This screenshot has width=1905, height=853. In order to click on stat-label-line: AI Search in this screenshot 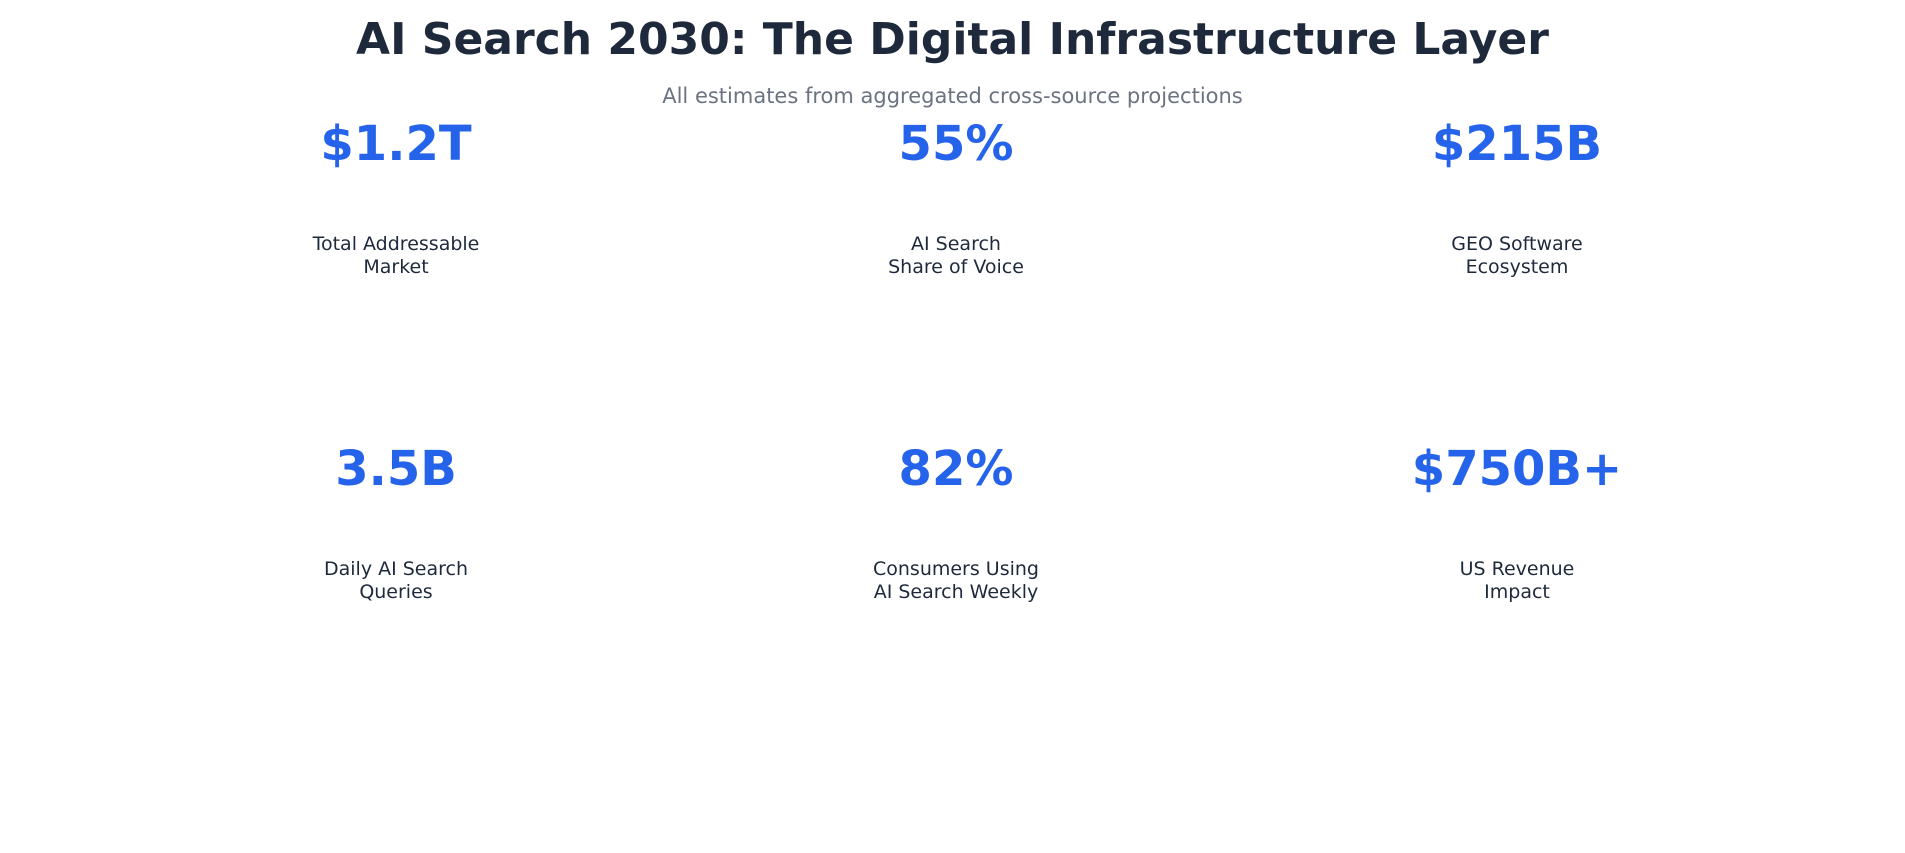, I will do `click(956, 244)`.